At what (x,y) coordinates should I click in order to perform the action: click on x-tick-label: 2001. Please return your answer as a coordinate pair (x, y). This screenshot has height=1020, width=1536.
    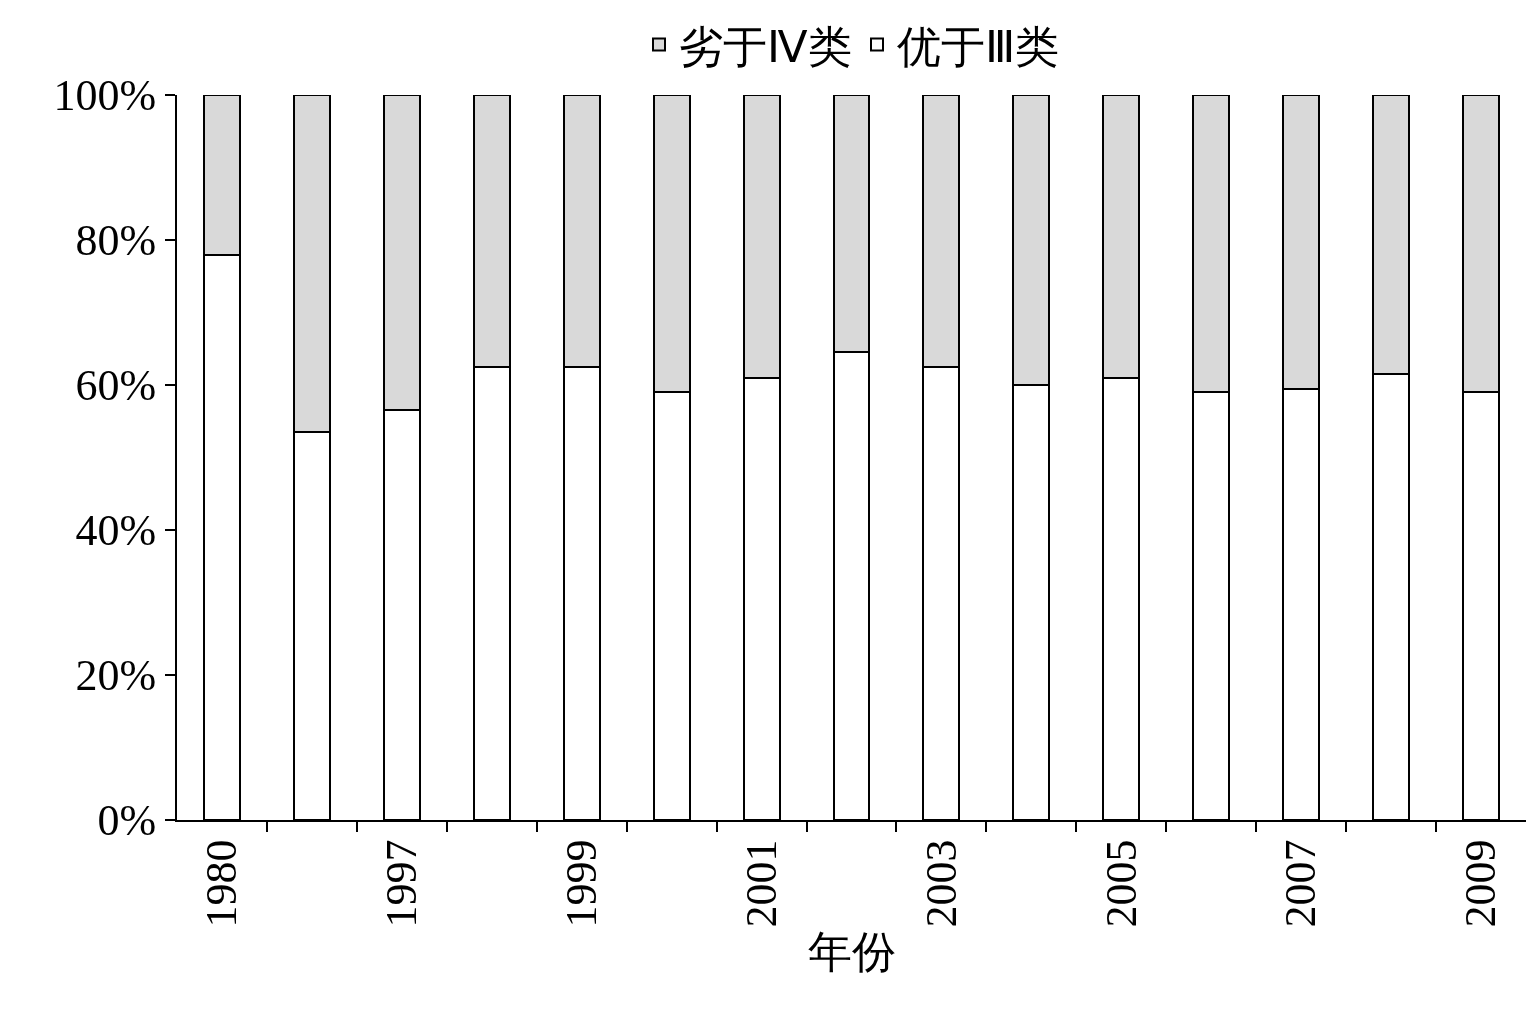
    Looking at the image, I should click on (761, 883).